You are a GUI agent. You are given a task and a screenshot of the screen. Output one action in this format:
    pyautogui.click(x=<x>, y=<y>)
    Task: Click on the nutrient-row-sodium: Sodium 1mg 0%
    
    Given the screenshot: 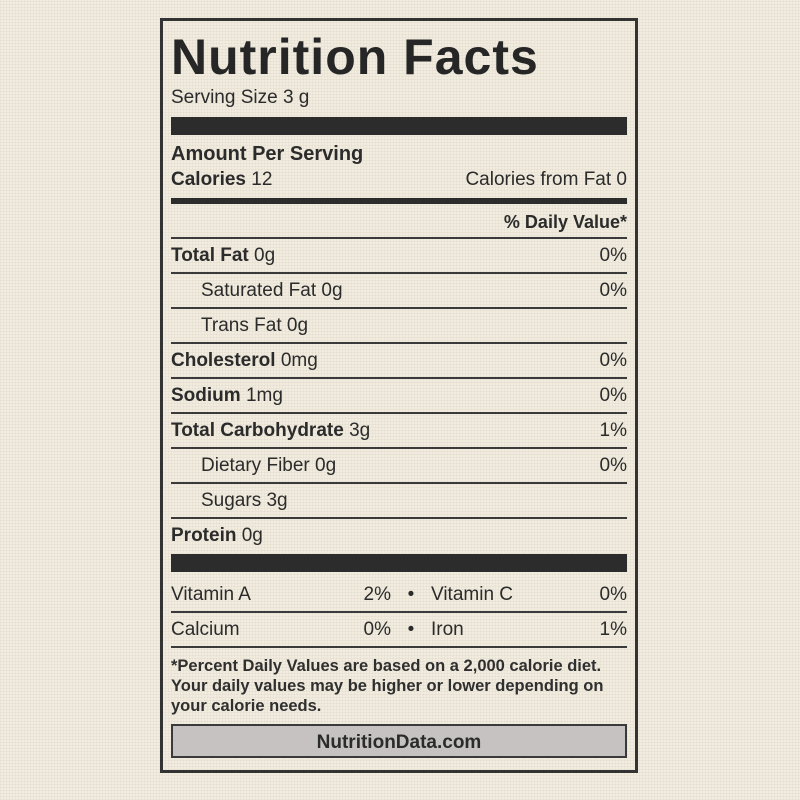 What is the action you would take?
    pyautogui.click(x=399, y=396)
    